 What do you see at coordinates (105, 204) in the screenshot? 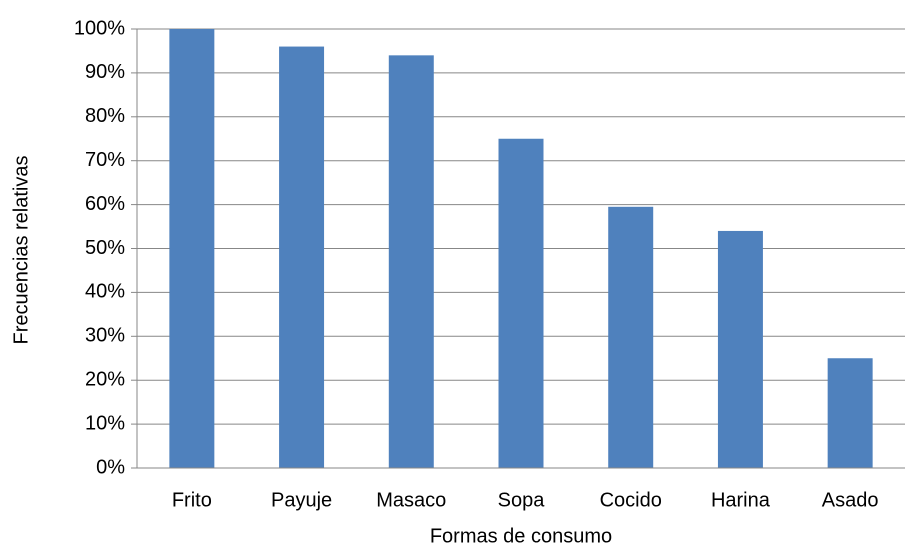
I see `y-tick-label: 60%` at bounding box center [105, 204].